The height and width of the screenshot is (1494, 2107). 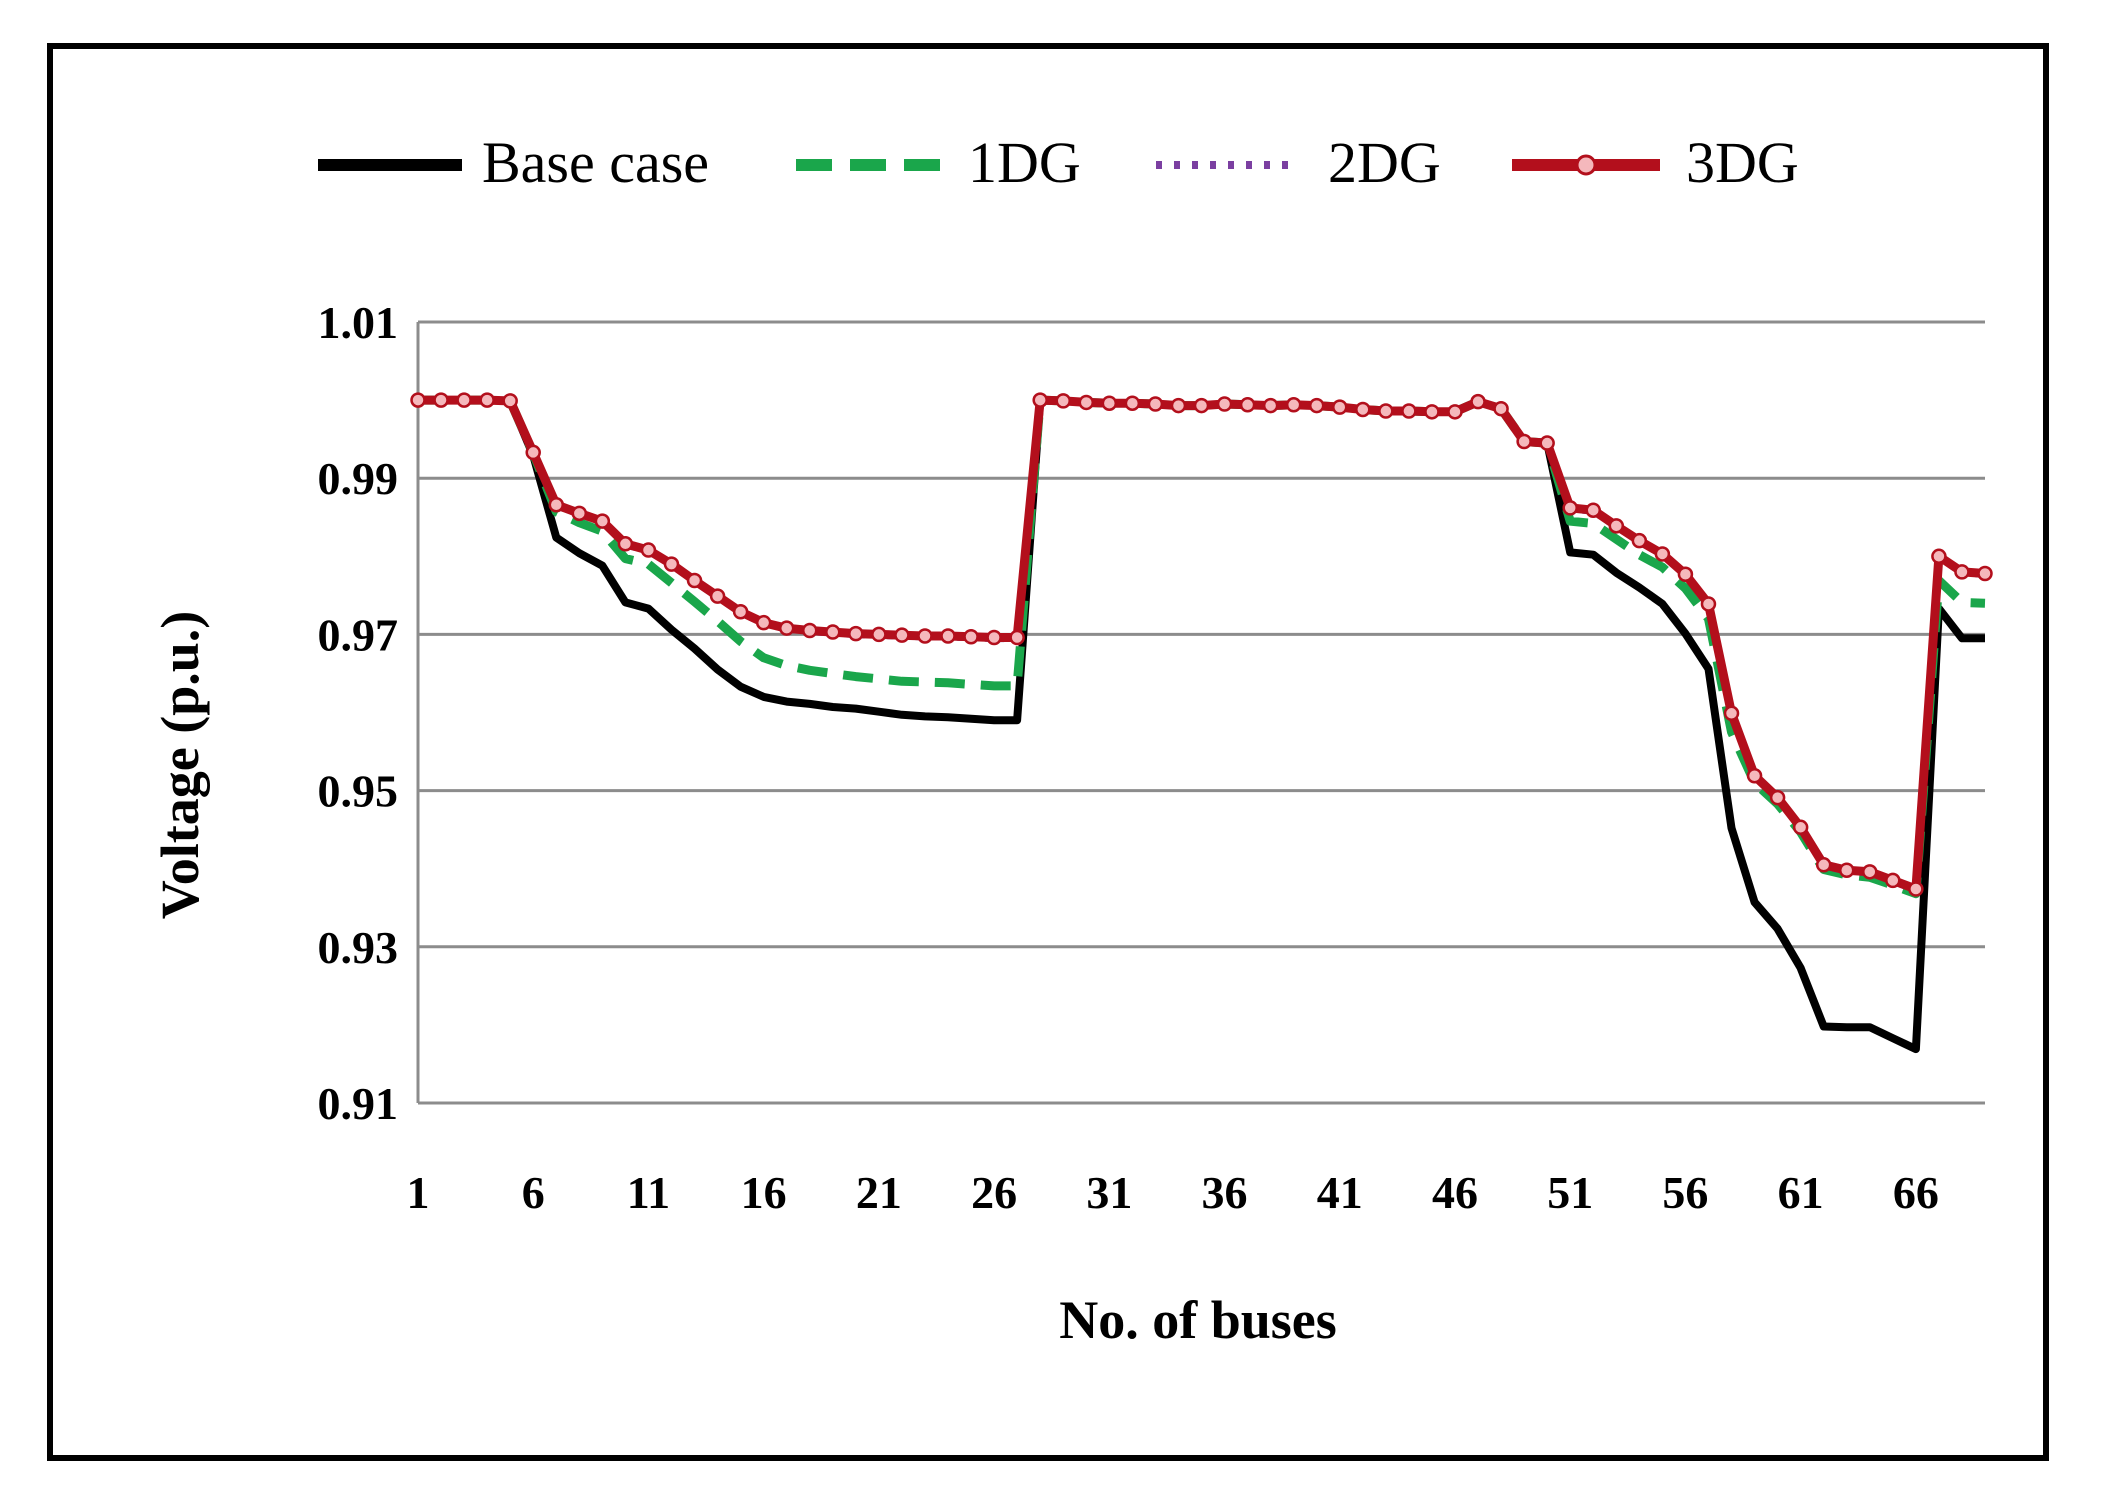 I want to click on x-tick-label: 26, so click(x=994, y=1192).